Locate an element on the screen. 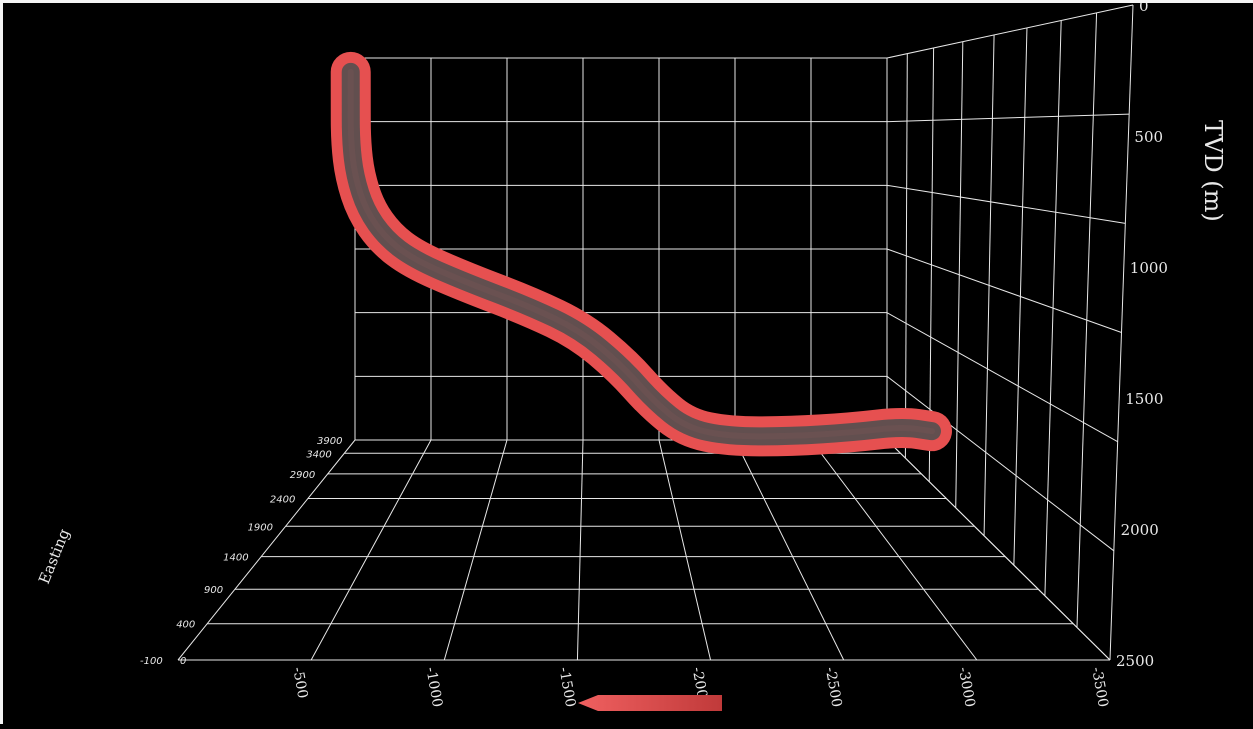 This screenshot has width=1253, height=729. x-tick-label: -3500 is located at coordinates (1099, 687).